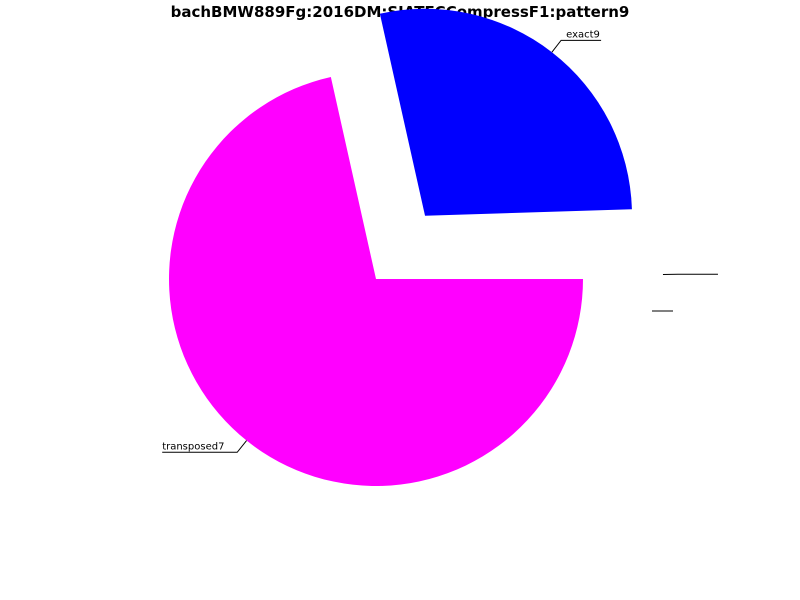 This screenshot has width=800, height=600. Describe the element at coordinates (576, 46) in the screenshot. I see `leader-line-exact9` at that location.